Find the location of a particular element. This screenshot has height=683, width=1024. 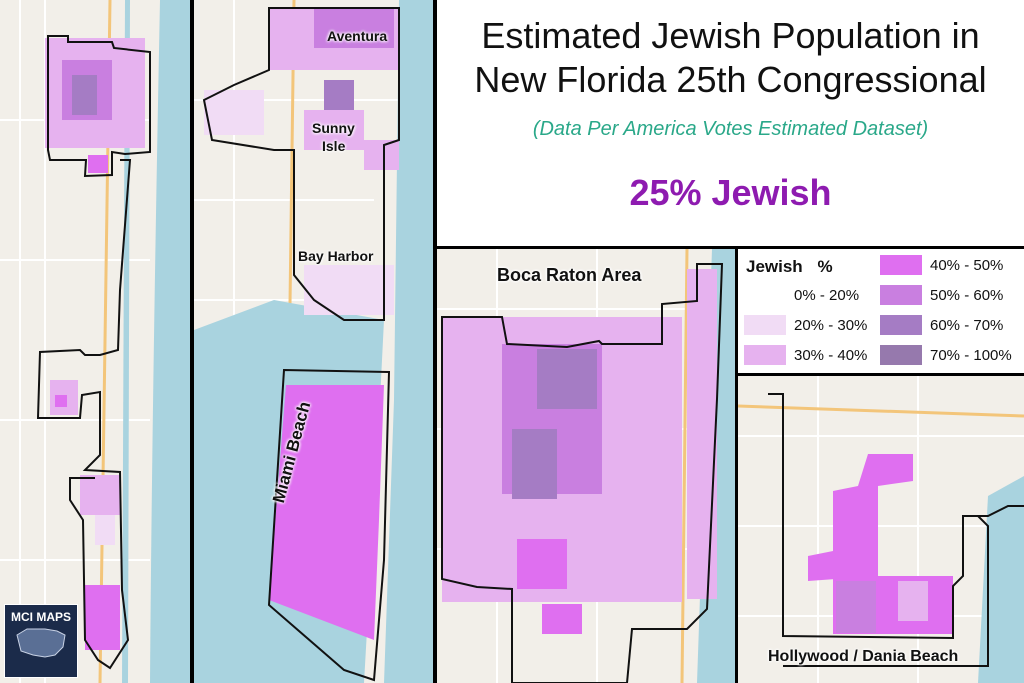

legend-header-name: Jewish is located at coordinates (774, 266).